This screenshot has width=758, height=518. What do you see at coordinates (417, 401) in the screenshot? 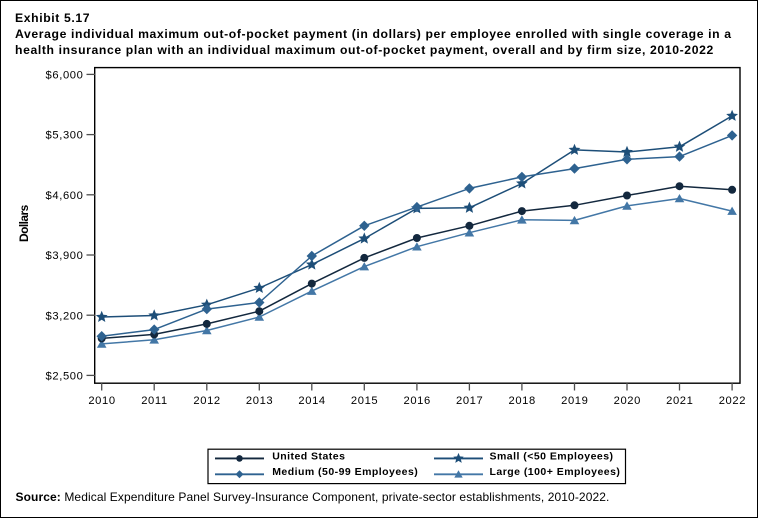
I see `svg-text: 2016` at bounding box center [417, 401].